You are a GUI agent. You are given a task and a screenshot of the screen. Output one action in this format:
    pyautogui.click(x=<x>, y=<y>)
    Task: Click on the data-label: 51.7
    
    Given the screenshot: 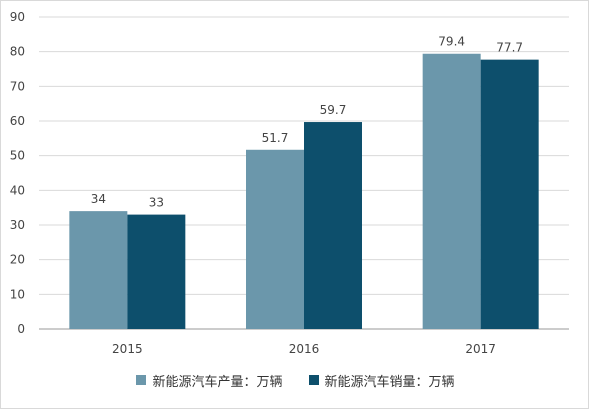 What is the action you would take?
    pyautogui.click(x=275, y=138)
    